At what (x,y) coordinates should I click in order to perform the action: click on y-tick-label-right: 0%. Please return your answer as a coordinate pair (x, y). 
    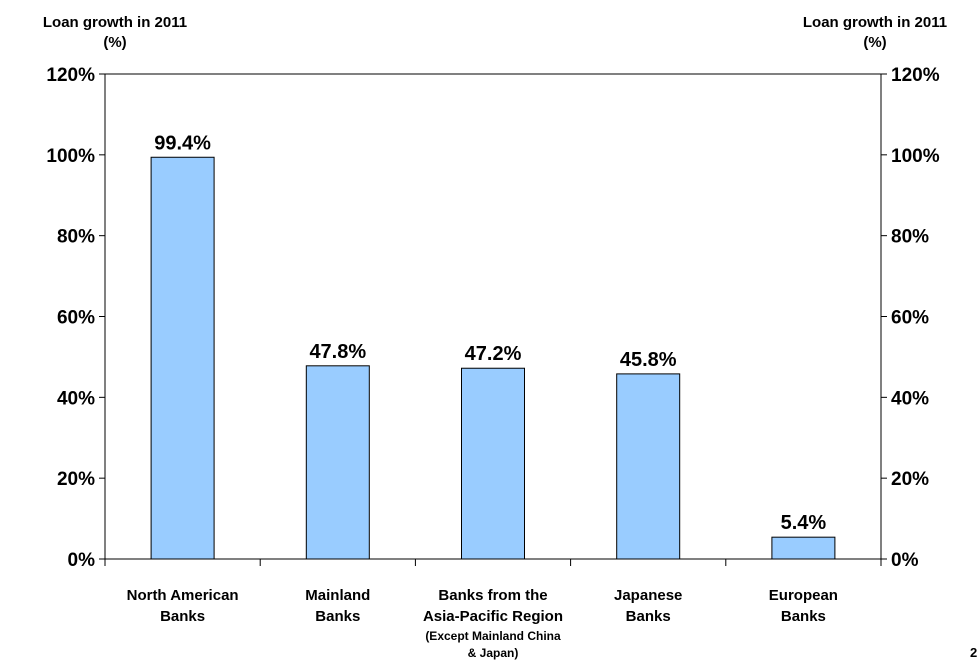
    Looking at the image, I should click on (905, 560).